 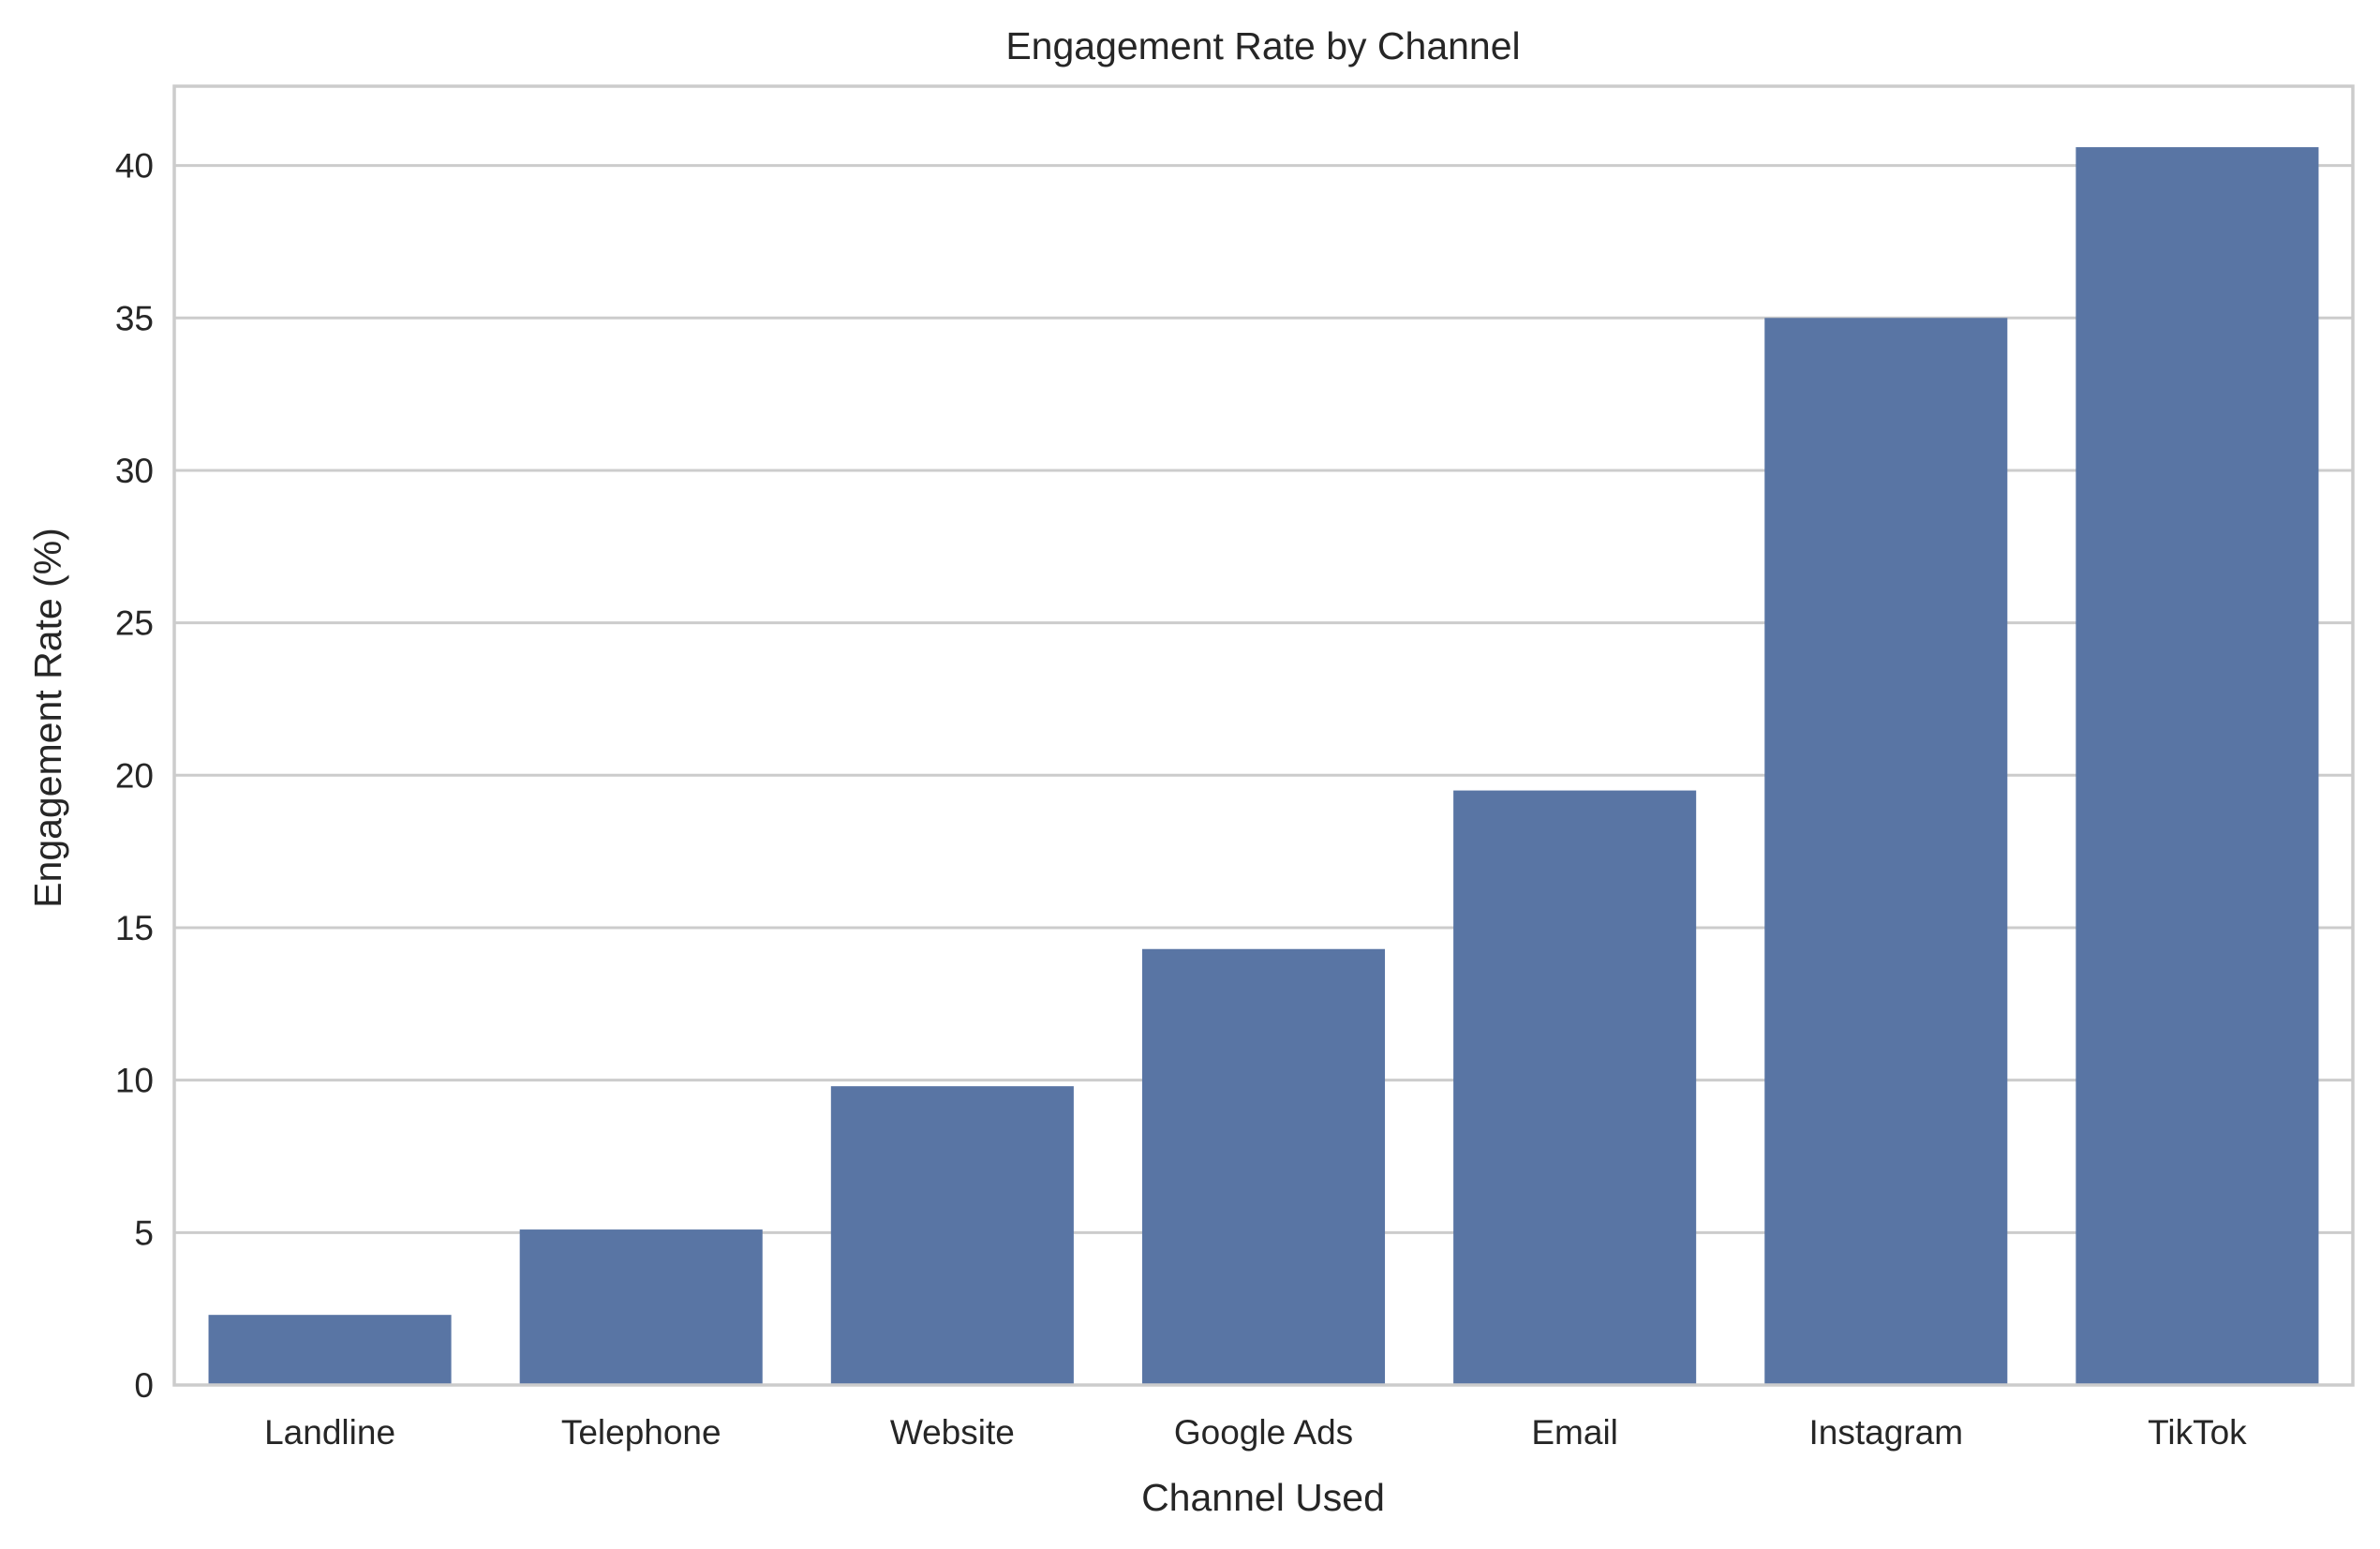 What do you see at coordinates (330, 1350) in the screenshot?
I see `bar-landline` at bounding box center [330, 1350].